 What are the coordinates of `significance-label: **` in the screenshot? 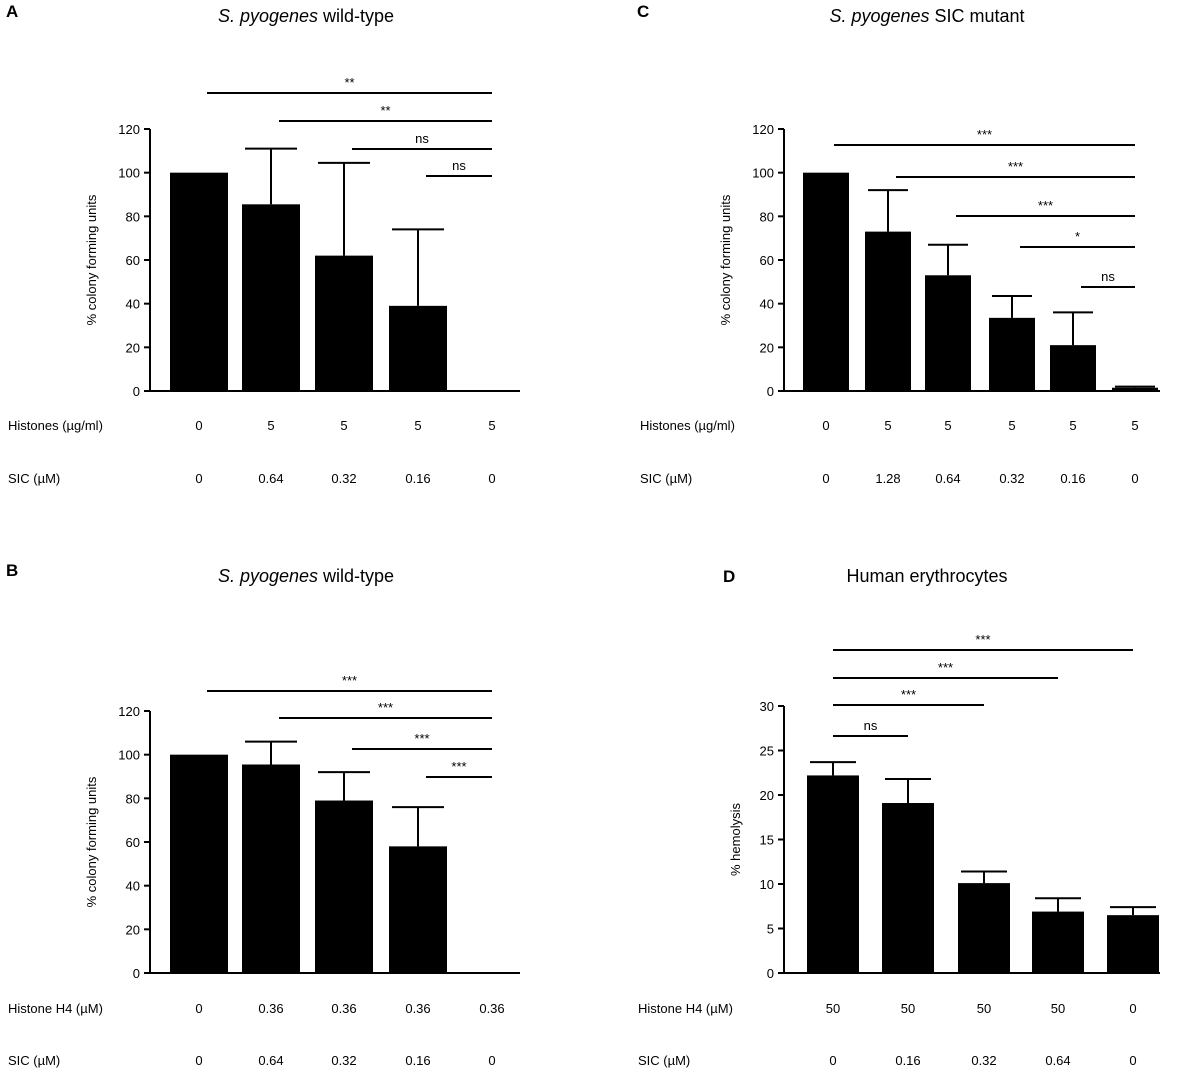 It's located at (349, 82).